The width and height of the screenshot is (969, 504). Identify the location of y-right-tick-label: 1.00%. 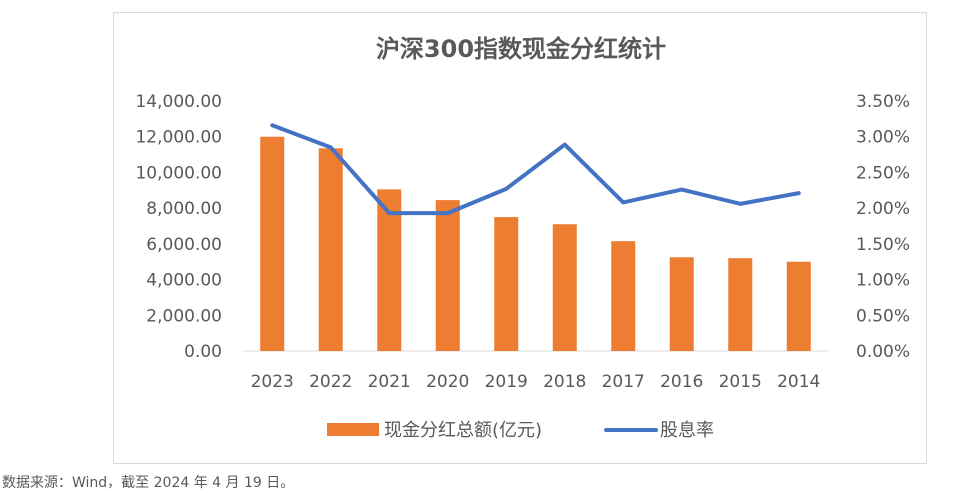
(883, 281).